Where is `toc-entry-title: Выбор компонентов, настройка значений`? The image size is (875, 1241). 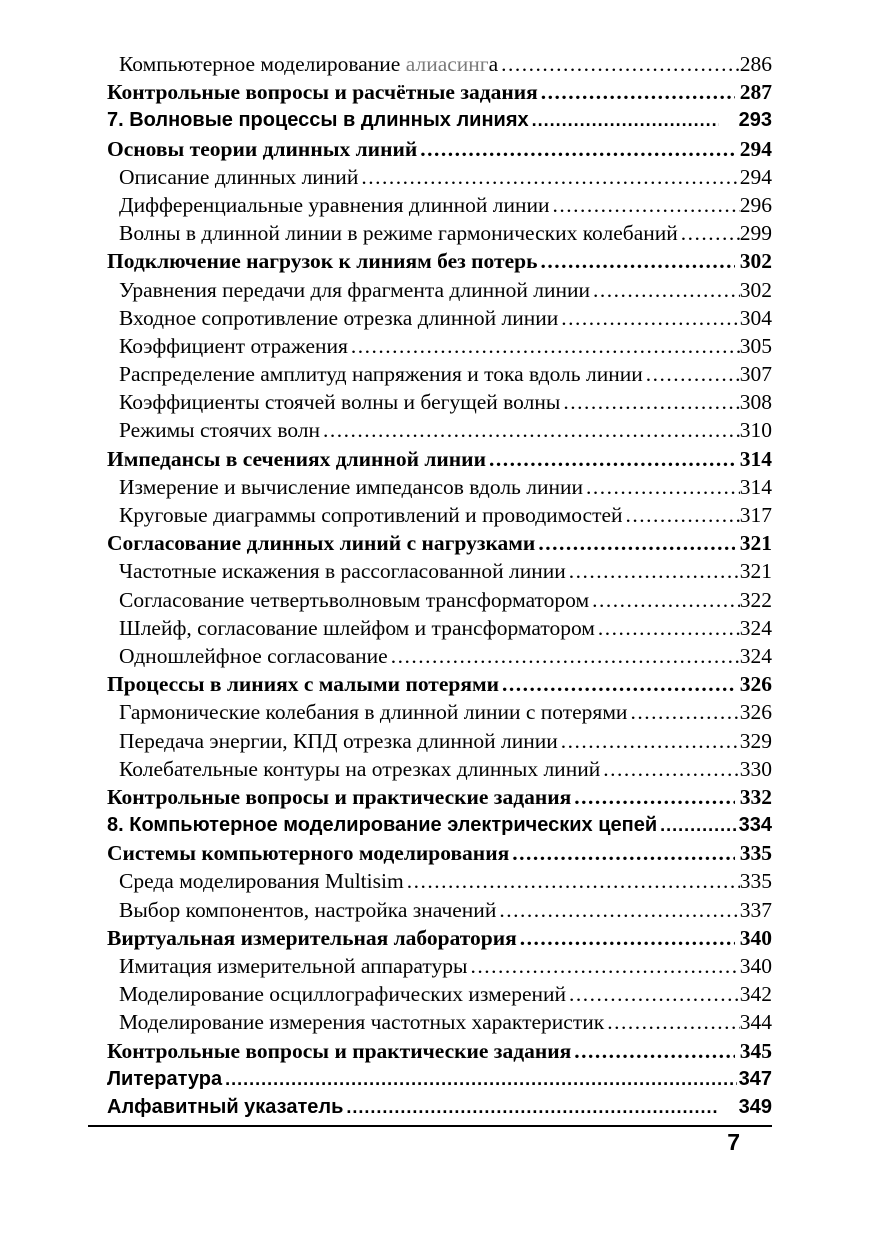 toc-entry-title: Выбор компонентов, настройка значений is located at coordinates (308, 909).